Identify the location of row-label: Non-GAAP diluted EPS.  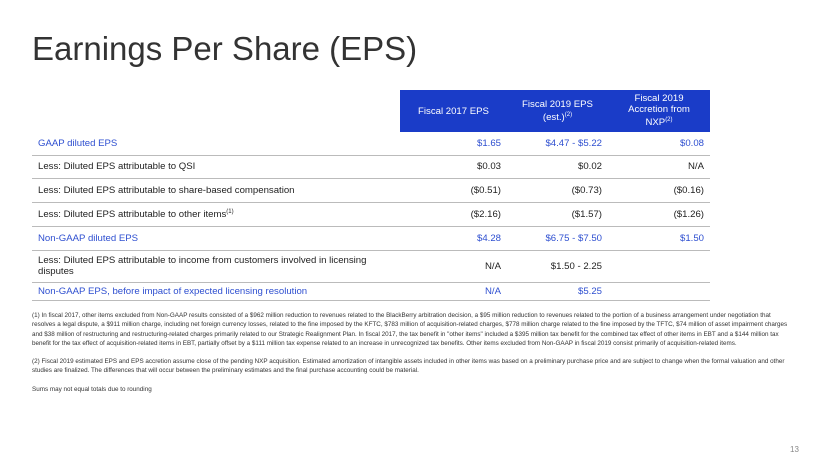
(216, 238).